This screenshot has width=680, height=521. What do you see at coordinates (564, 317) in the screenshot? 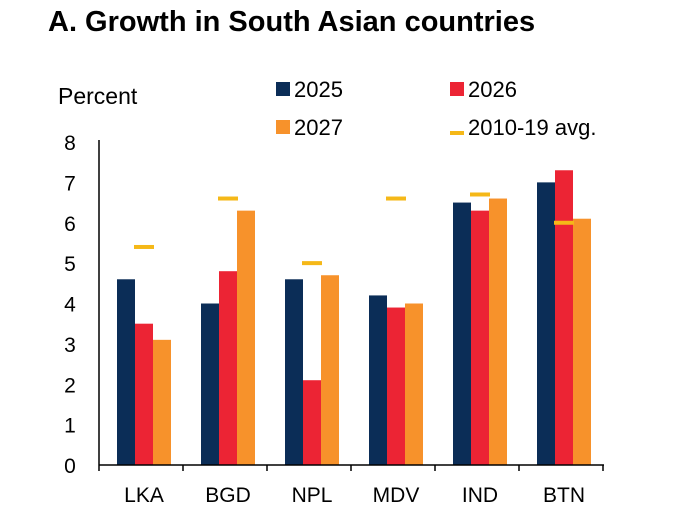
I see `bar-2026-btn` at bounding box center [564, 317].